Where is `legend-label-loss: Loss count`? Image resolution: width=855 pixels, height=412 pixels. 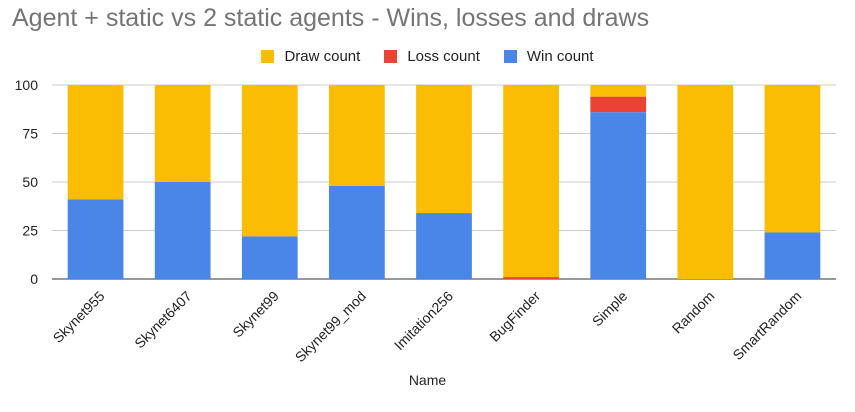
legend-label-loss: Loss count is located at coordinates (443, 56).